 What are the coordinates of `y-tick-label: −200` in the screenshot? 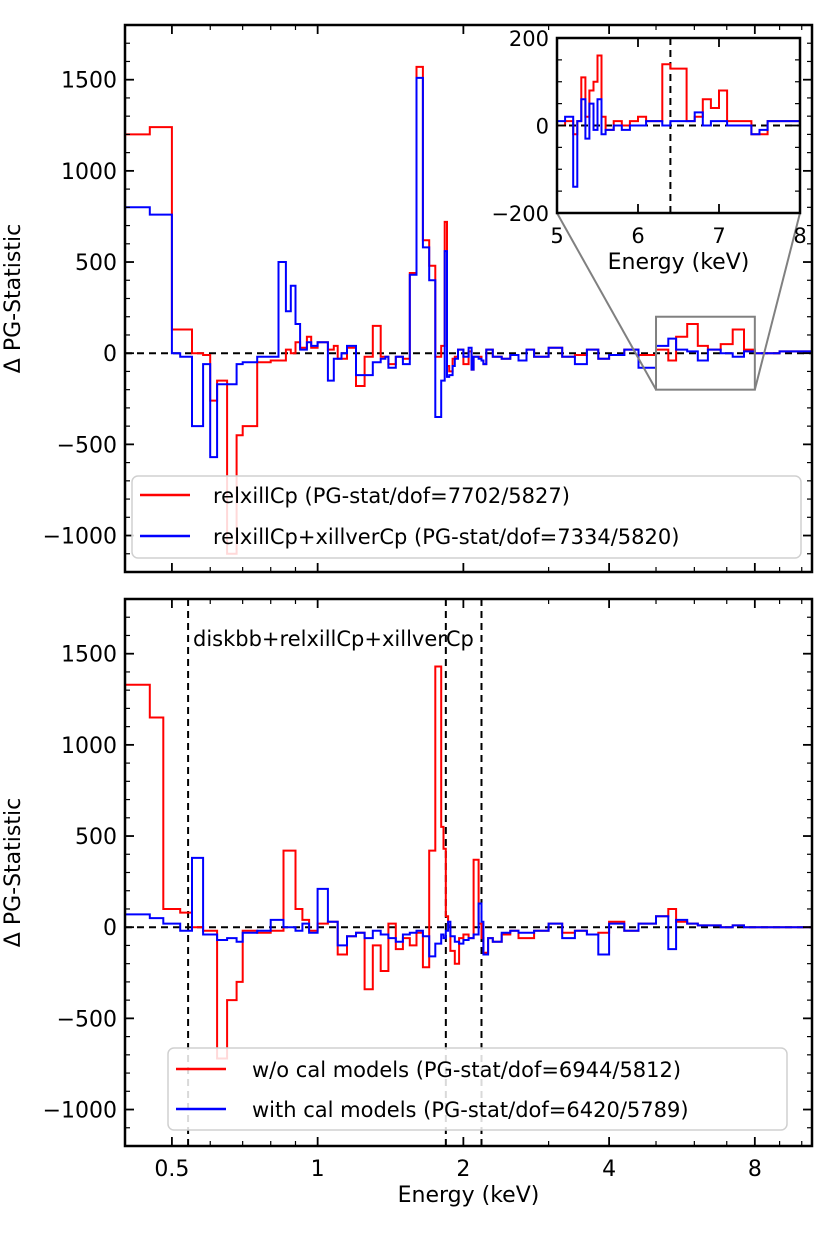 It's located at (520, 214).